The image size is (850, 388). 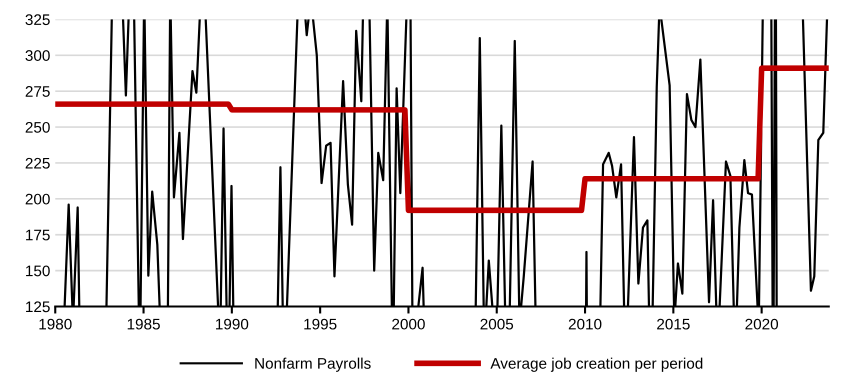 What do you see at coordinates (585, 324) in the screenshot?
I see `x-tick-label: 2010` at bounding box center [585, 324].